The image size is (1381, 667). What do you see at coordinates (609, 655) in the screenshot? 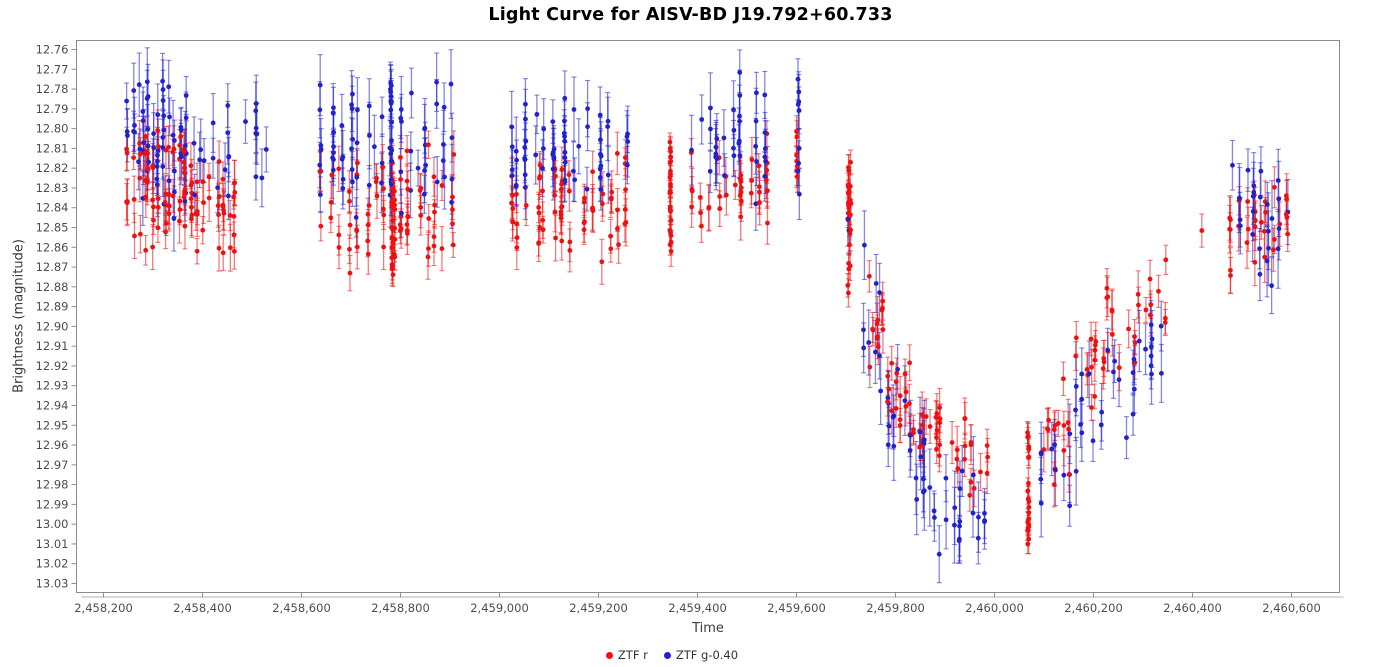
I see `ztf-r-marker-icon` at bounding box center [609, 655].